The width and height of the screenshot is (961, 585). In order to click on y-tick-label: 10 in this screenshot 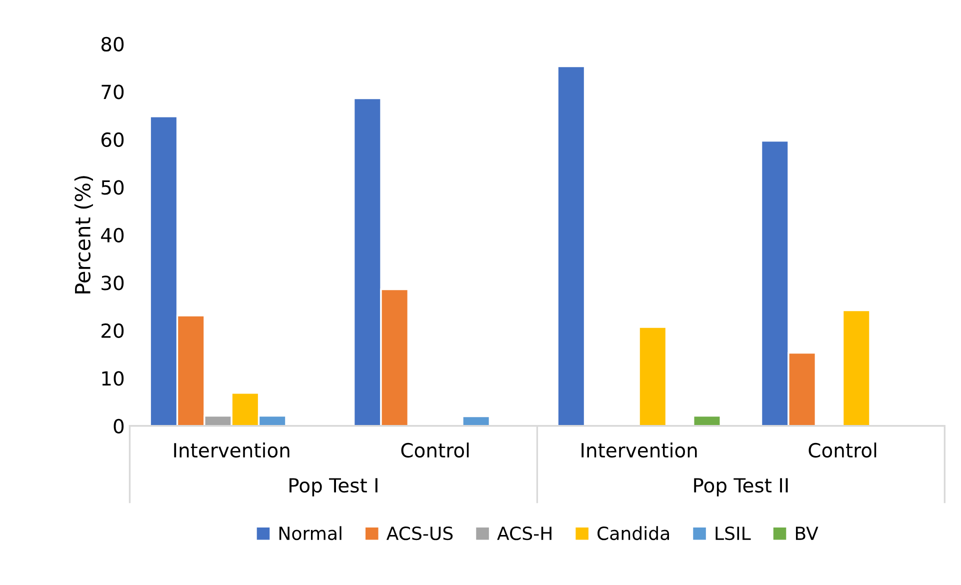, I will do `click(113, 378)`.